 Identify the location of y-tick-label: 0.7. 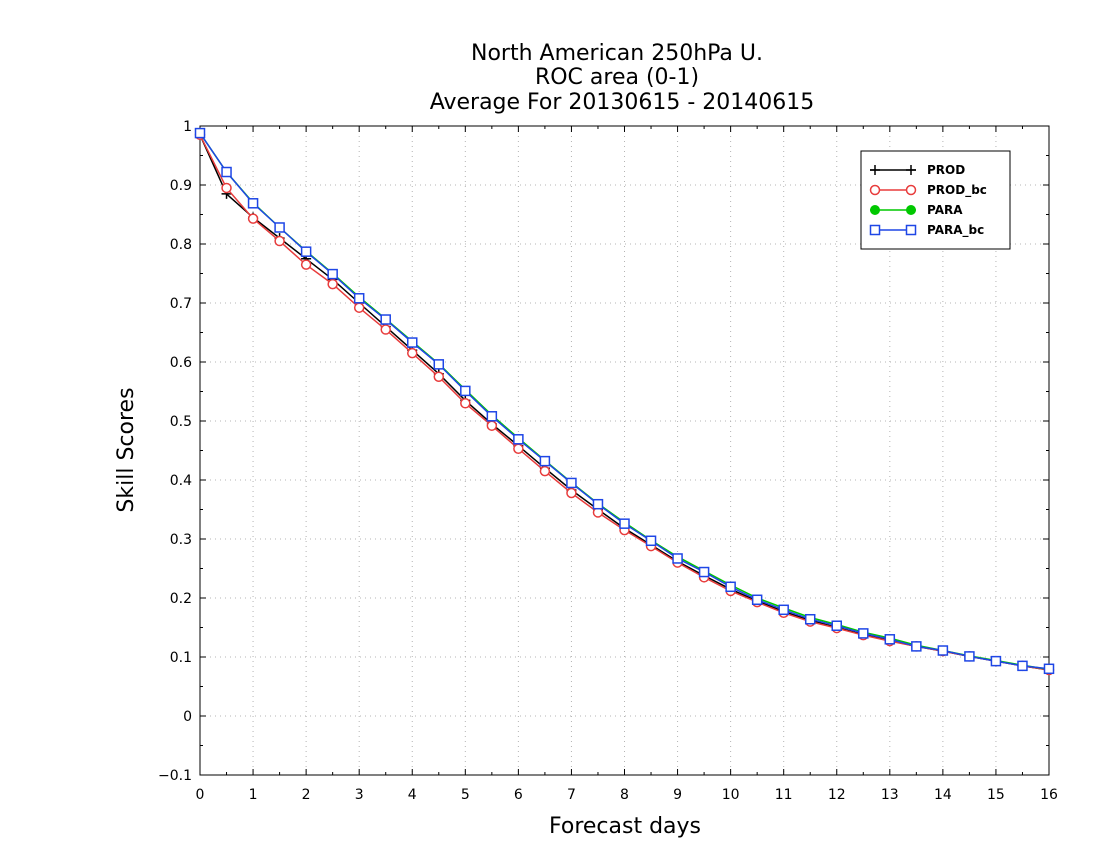
(181, 304).